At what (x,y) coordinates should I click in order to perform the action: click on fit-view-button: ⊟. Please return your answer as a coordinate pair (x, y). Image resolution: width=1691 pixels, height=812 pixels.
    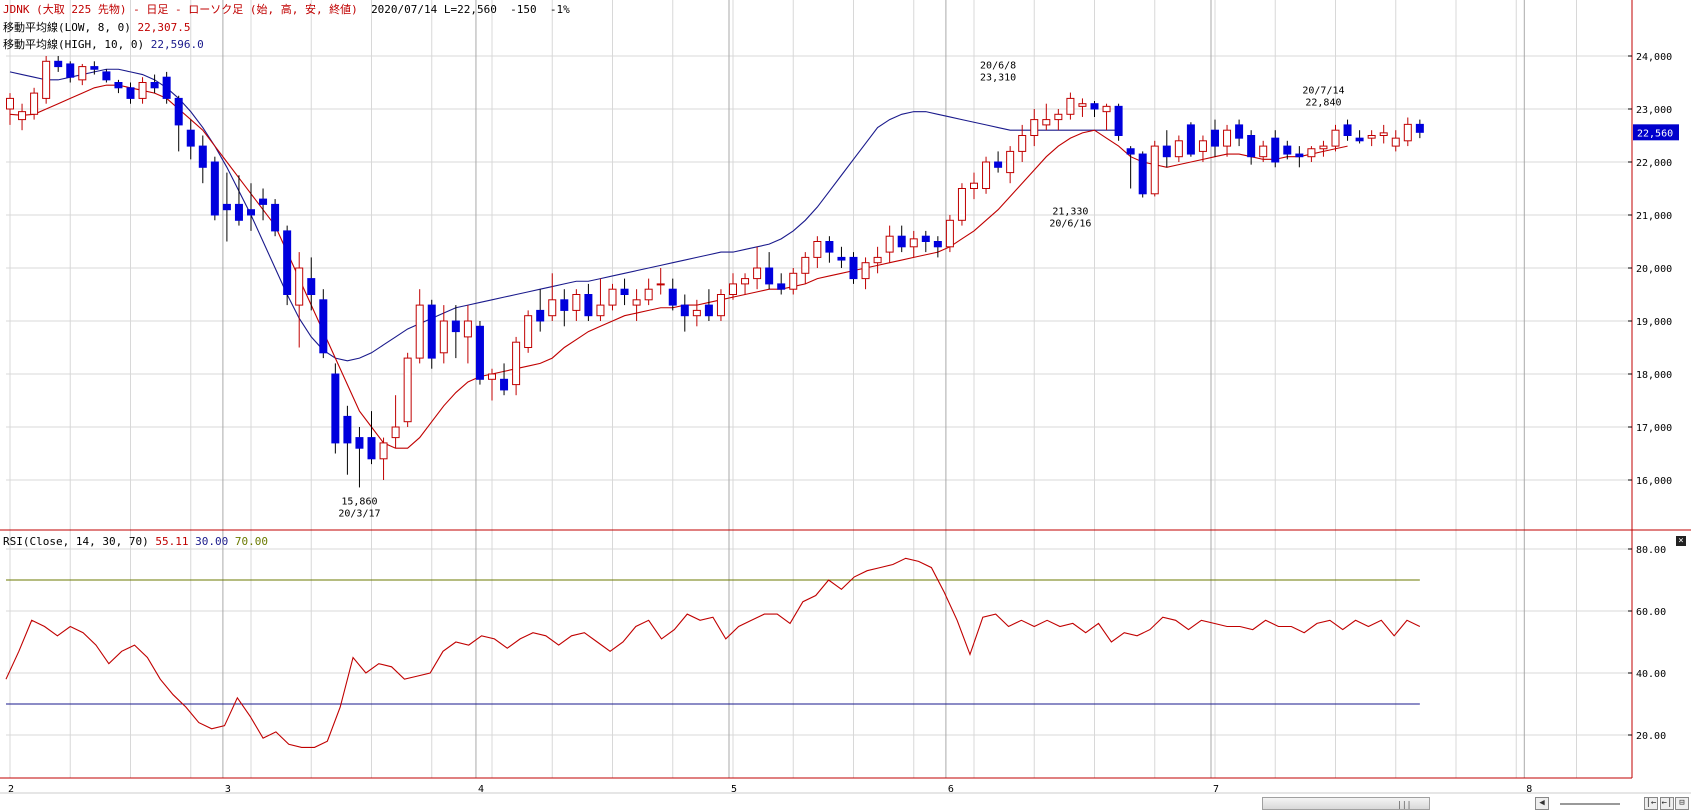
    Looking at the image, I should click on (1682, 803).